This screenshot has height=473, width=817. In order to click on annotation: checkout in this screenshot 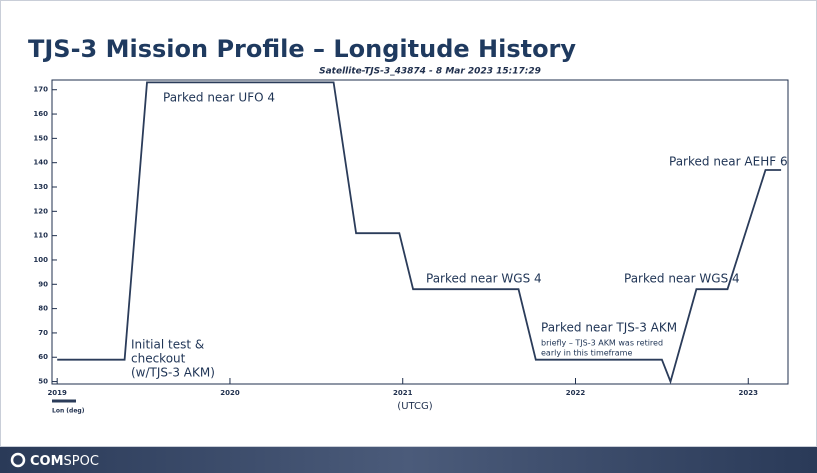, I will do `click(158, 359)`.